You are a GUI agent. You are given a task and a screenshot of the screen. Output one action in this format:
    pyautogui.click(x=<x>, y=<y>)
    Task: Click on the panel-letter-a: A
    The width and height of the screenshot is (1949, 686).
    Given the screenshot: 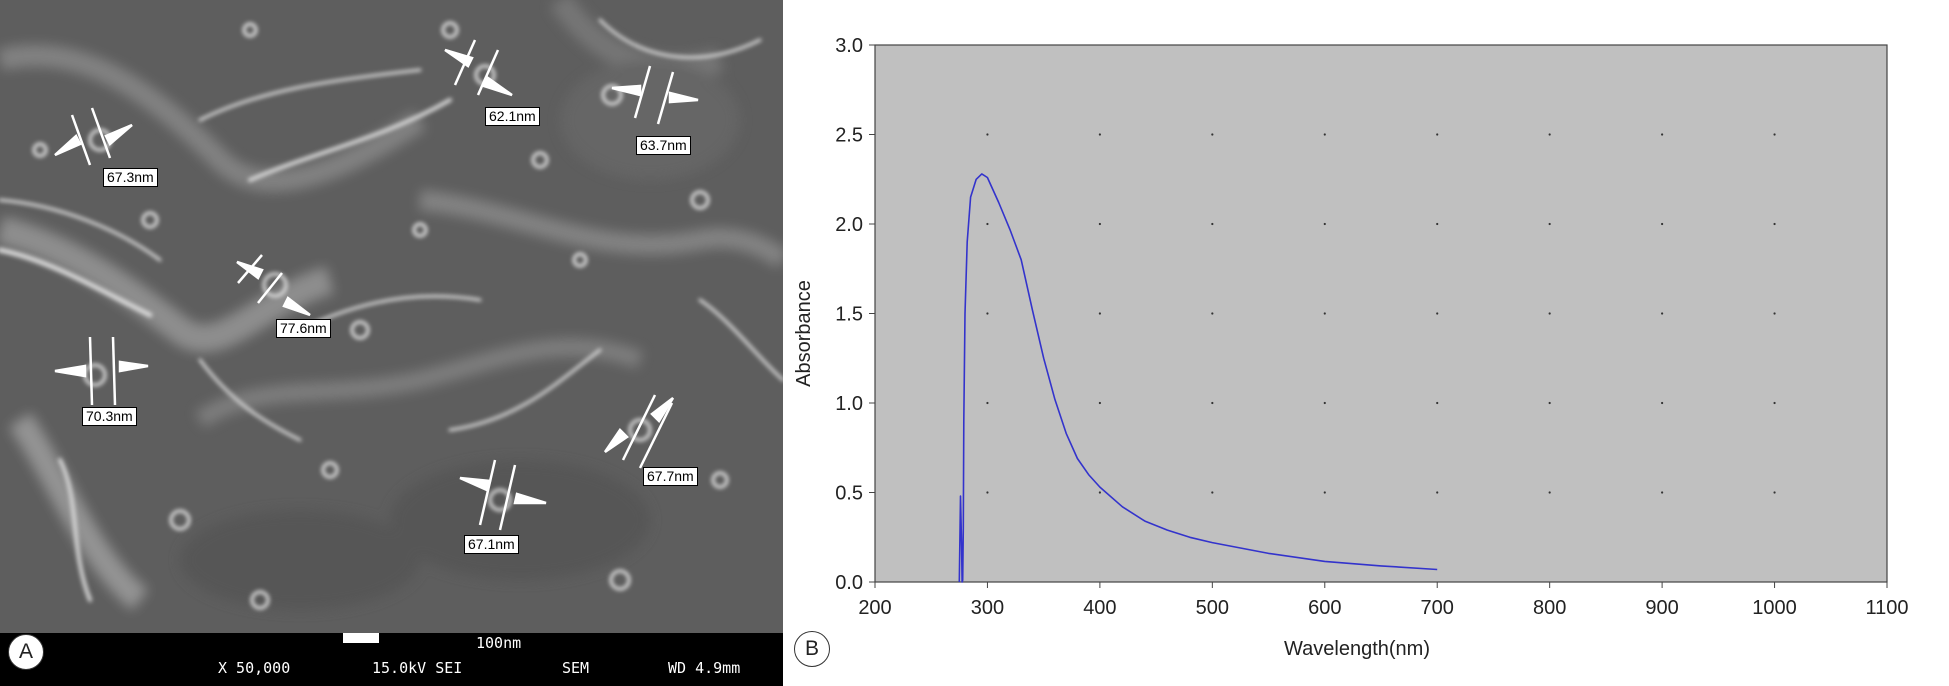 What is the action you would take?
    pyautogui.click(x=26, y=652)
    